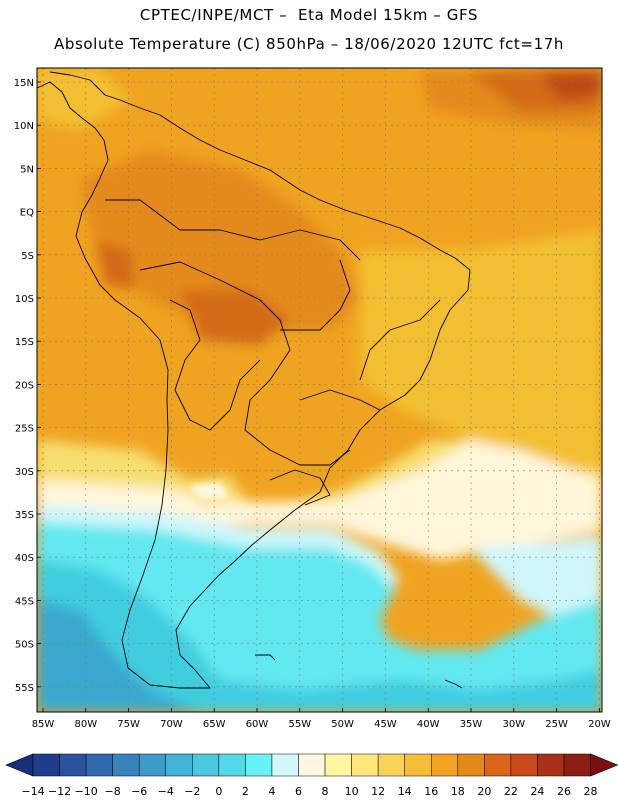 This screenshot has width=618, height=800. Describe the element at coordinates (214, 724) in the screenshot. I see `lon-label: 65W` at that location.